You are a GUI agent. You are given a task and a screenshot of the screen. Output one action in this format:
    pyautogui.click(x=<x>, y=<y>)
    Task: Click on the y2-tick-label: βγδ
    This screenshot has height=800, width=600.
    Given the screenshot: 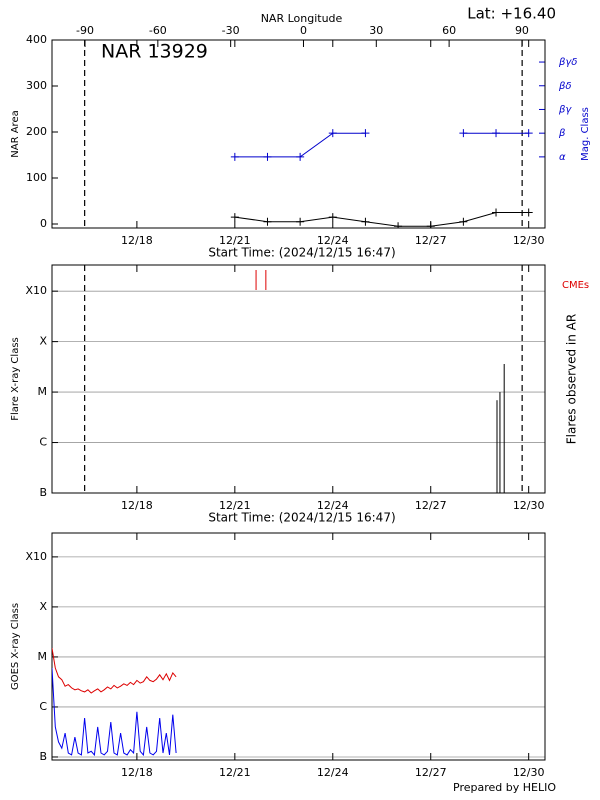 What is the action you would take?
    pyautogui.click(x=567, y=62)
    